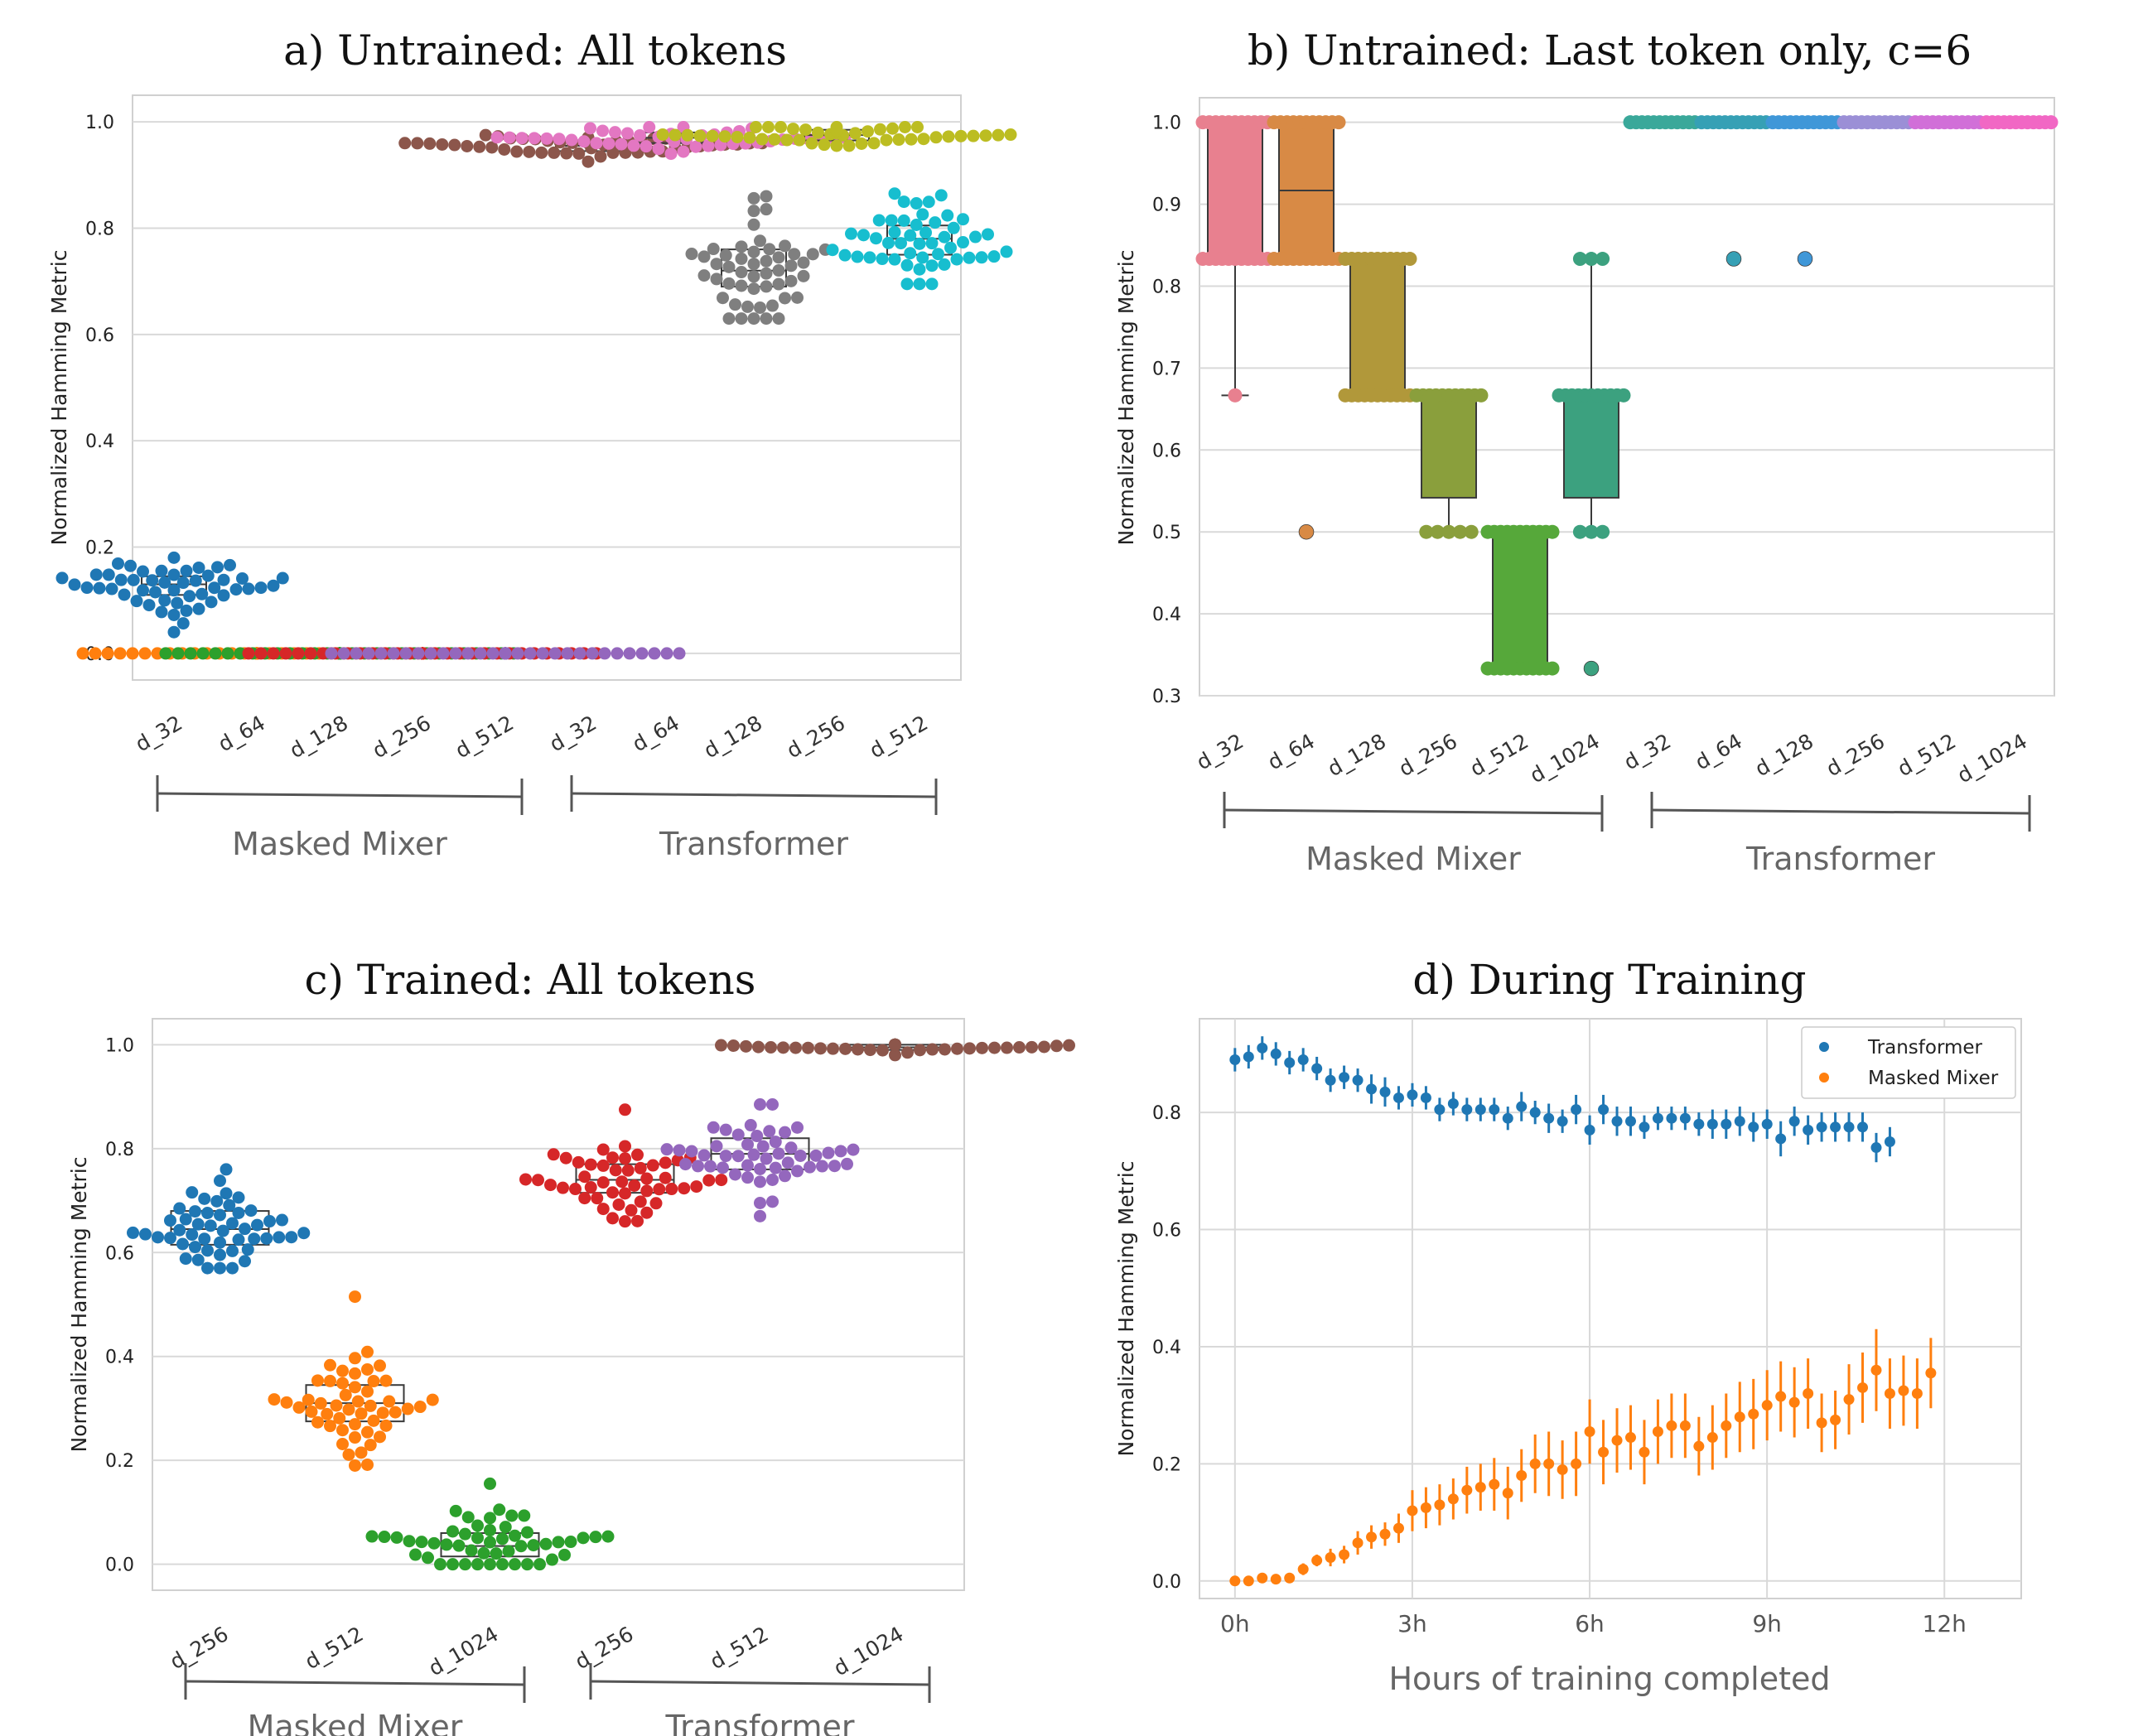 This screenshot has width=2143, height=1736. I want to click on panel-b-ytick-label: 0.3, so click(1166, 697).